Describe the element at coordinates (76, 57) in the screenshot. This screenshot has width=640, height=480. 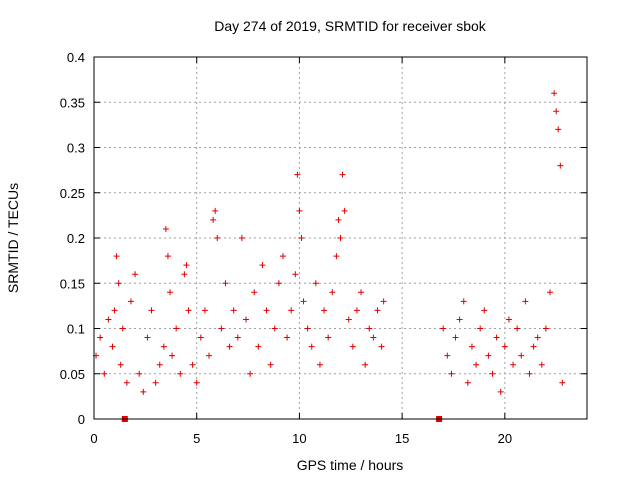
I see `y-tick-label: 0.4` at that location.